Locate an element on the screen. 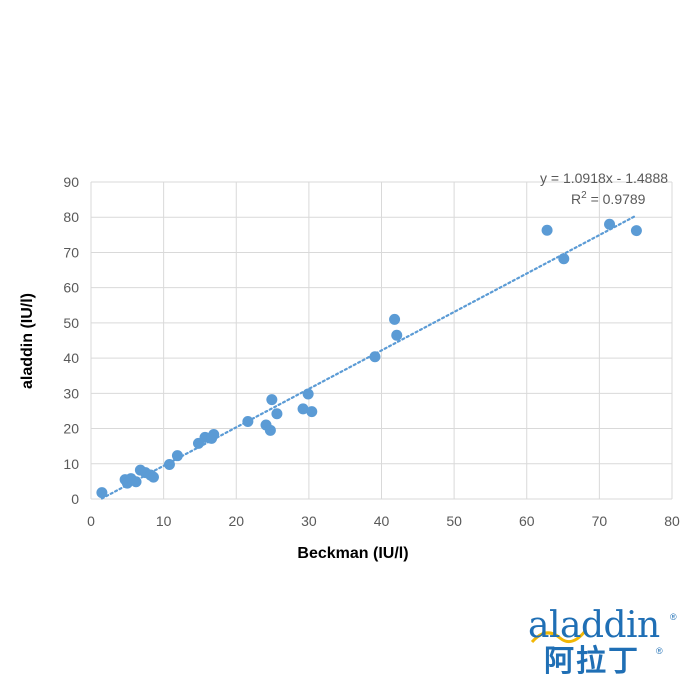 Image resolution: width=700 pixels, height=700 pixels. y-tick-label: 80 is located at coordinates (71, 217).